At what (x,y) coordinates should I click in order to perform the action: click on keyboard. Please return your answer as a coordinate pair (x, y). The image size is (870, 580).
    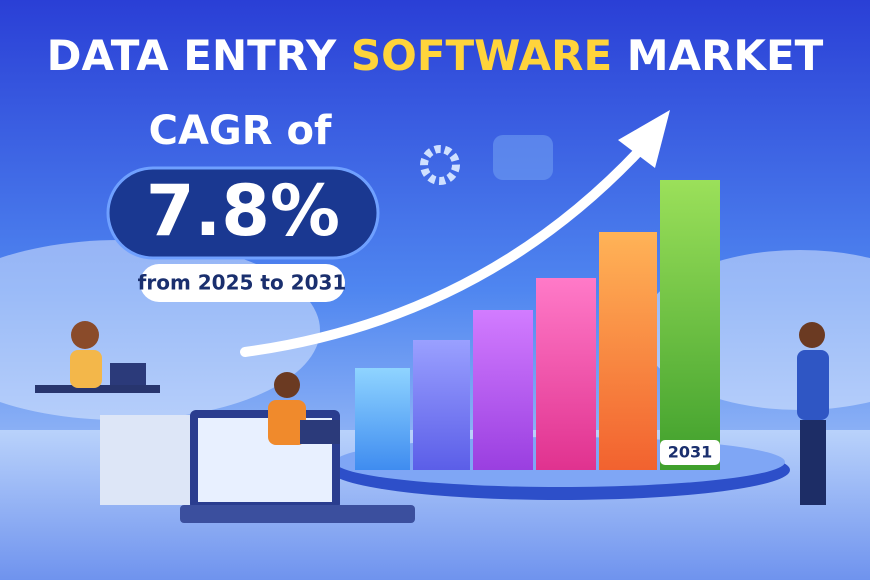
    Looking at the image, I should click on (297, 514).